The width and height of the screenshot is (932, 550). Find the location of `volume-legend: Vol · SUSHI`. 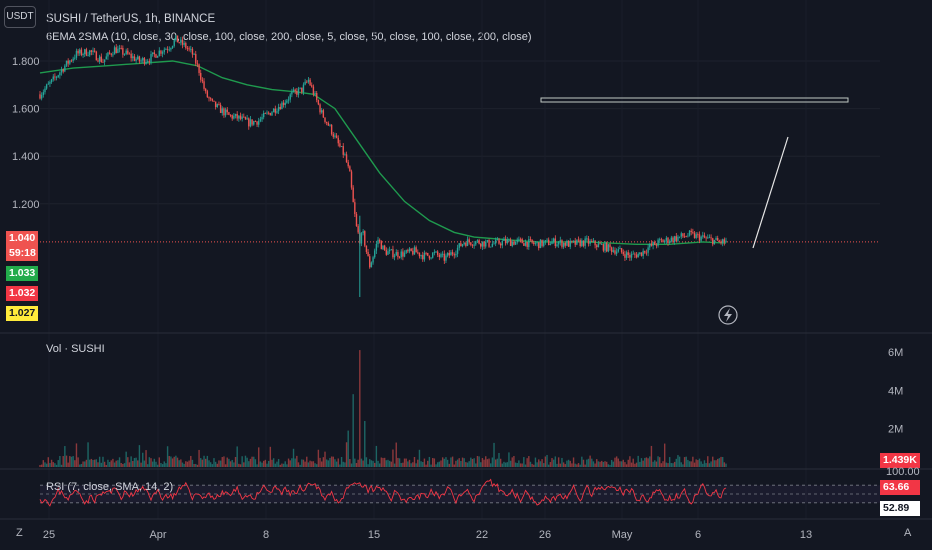

volume-legend: Vol · SUSHI is located at coordinates (75, 349).